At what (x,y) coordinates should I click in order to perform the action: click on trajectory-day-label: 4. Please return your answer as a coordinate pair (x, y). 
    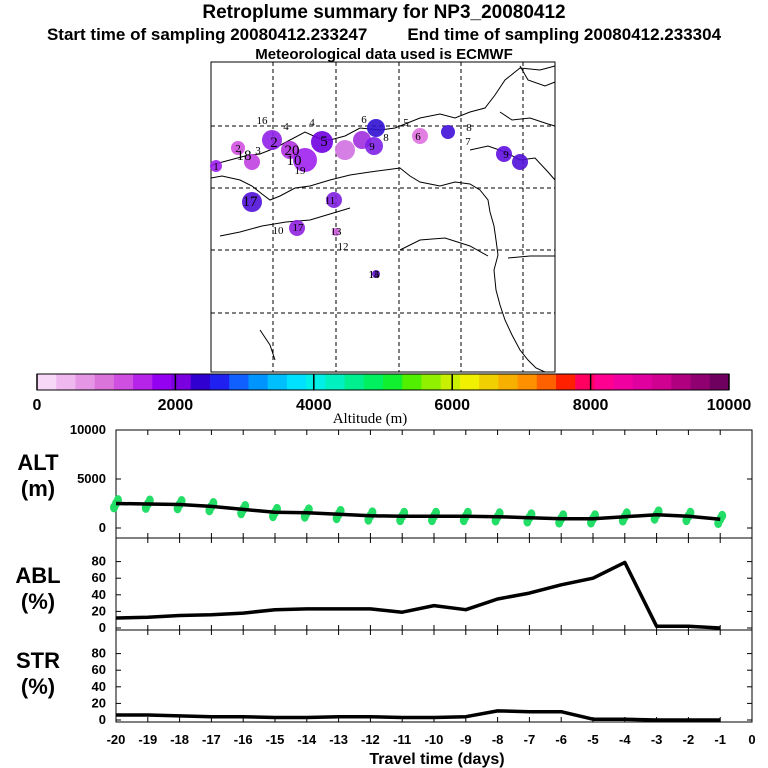
    Looking at the image, I should click on (312, 123).